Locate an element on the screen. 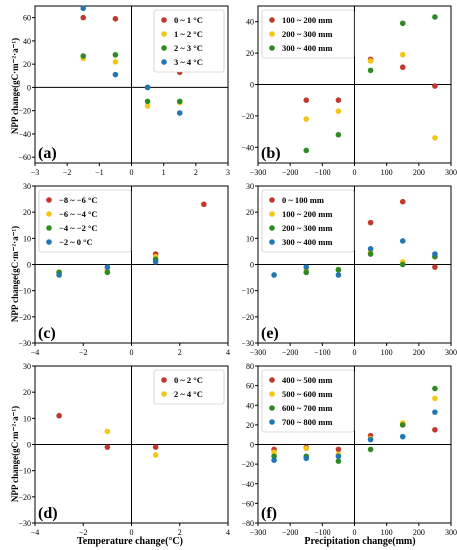 Image resolution: width=457 pixels, height=550 pixels. x-tick-label: −3 is located at coordinates (35, 172).